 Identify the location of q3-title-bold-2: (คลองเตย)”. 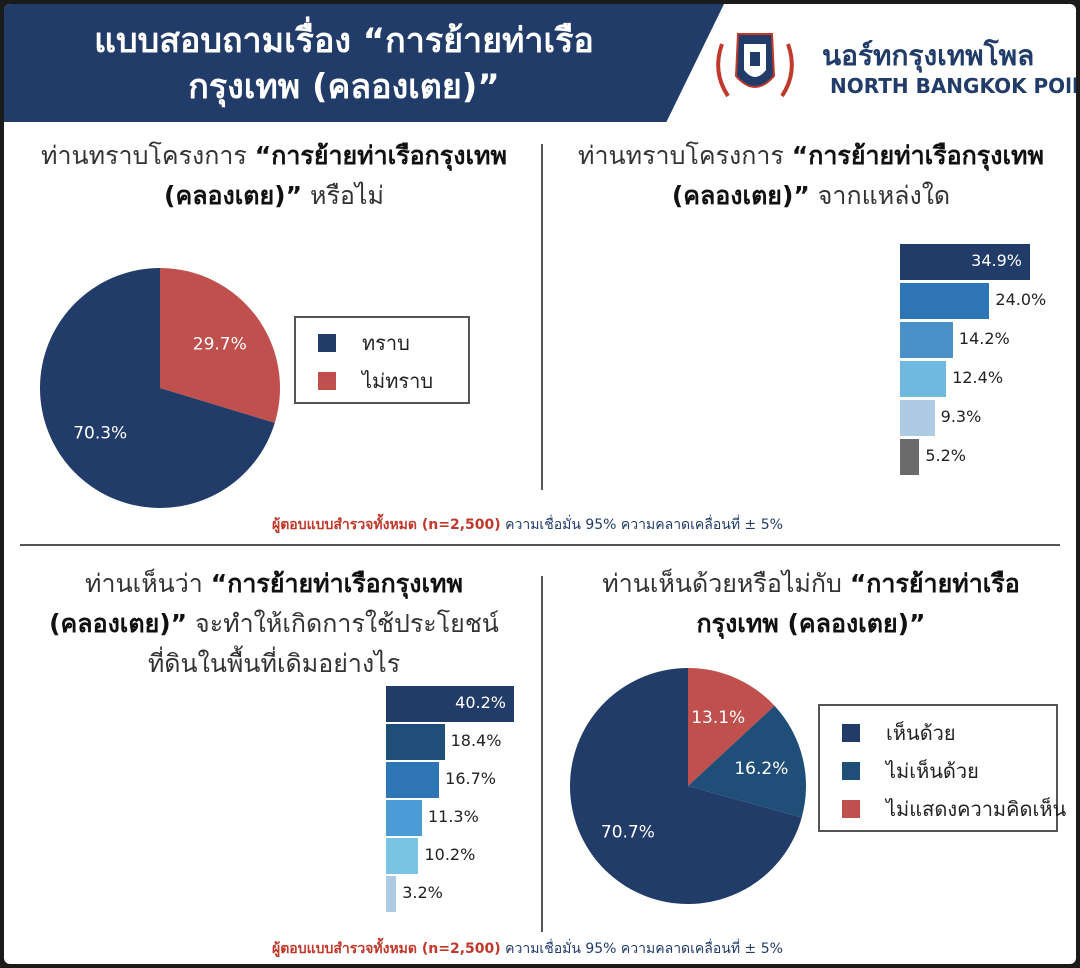
(118, 623).